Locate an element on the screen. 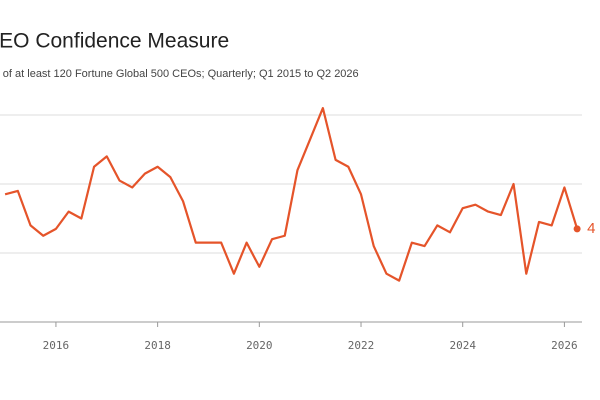  chart-title: CEO Confidence Measure is located at coordinates (114, 41).